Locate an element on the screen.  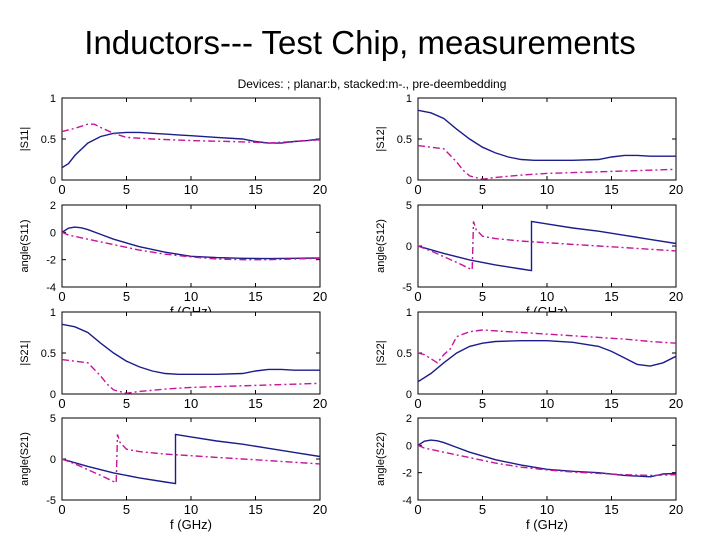
panel-top-right-magnitude: 0 5 10 15 20 0 0.5 1 |S12| is located at coordinates (529, 145).